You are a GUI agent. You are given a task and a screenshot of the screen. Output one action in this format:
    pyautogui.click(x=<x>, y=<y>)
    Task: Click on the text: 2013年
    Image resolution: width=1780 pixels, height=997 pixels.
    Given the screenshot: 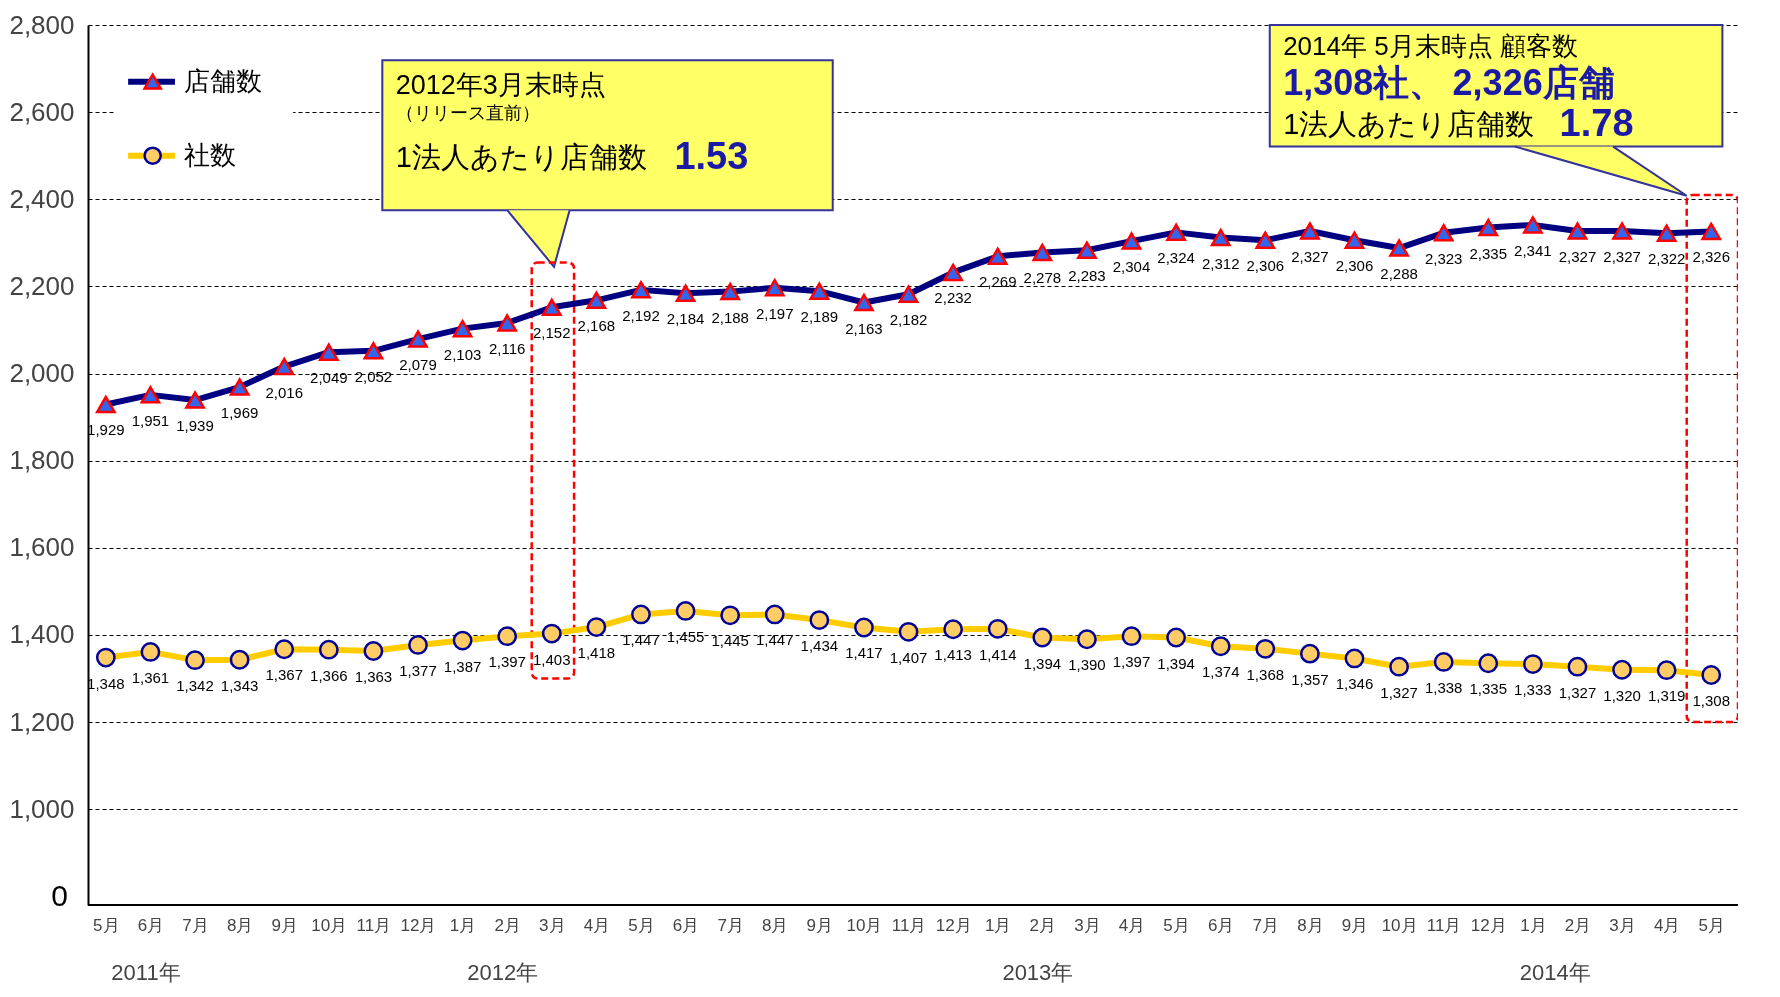 What is the action you would take?
    pyautogui.click(x=1038, y=972)
    